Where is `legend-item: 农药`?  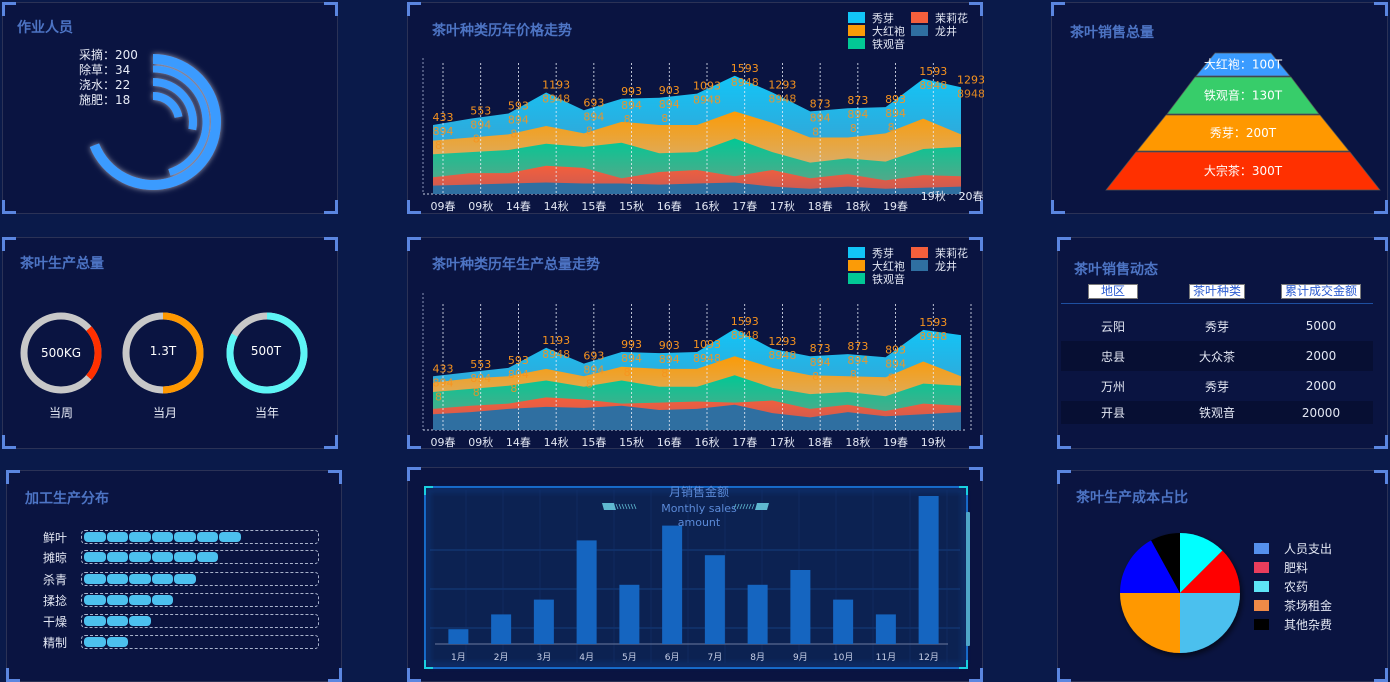
legend-item: 农药 is located at coordinates (1293, 586).